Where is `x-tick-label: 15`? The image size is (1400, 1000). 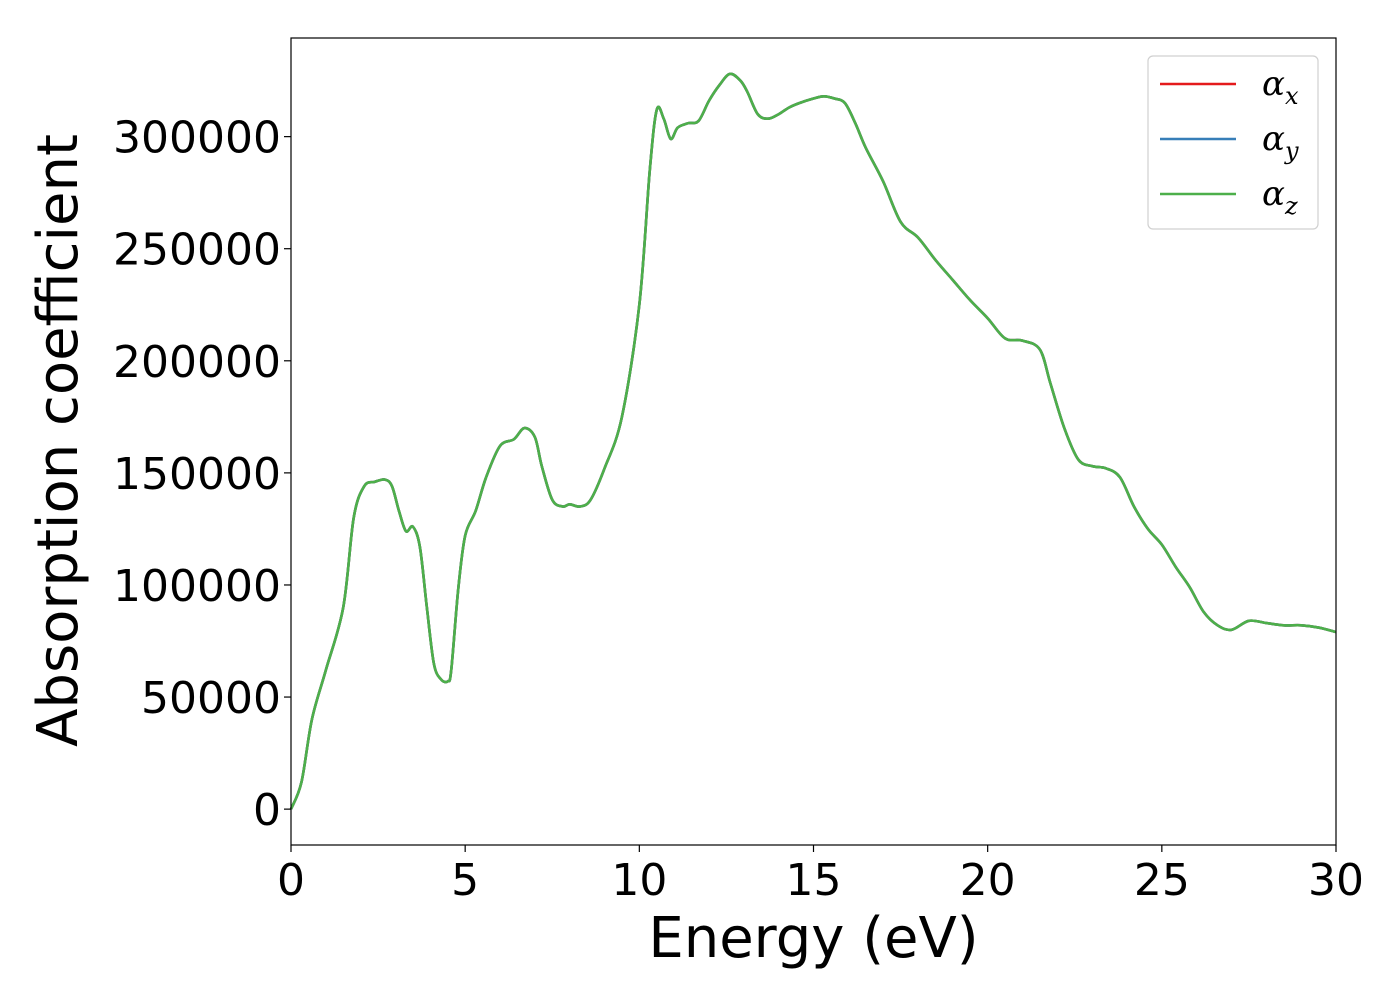 x-tick-label: 15 is located at coordinates (814, 880).